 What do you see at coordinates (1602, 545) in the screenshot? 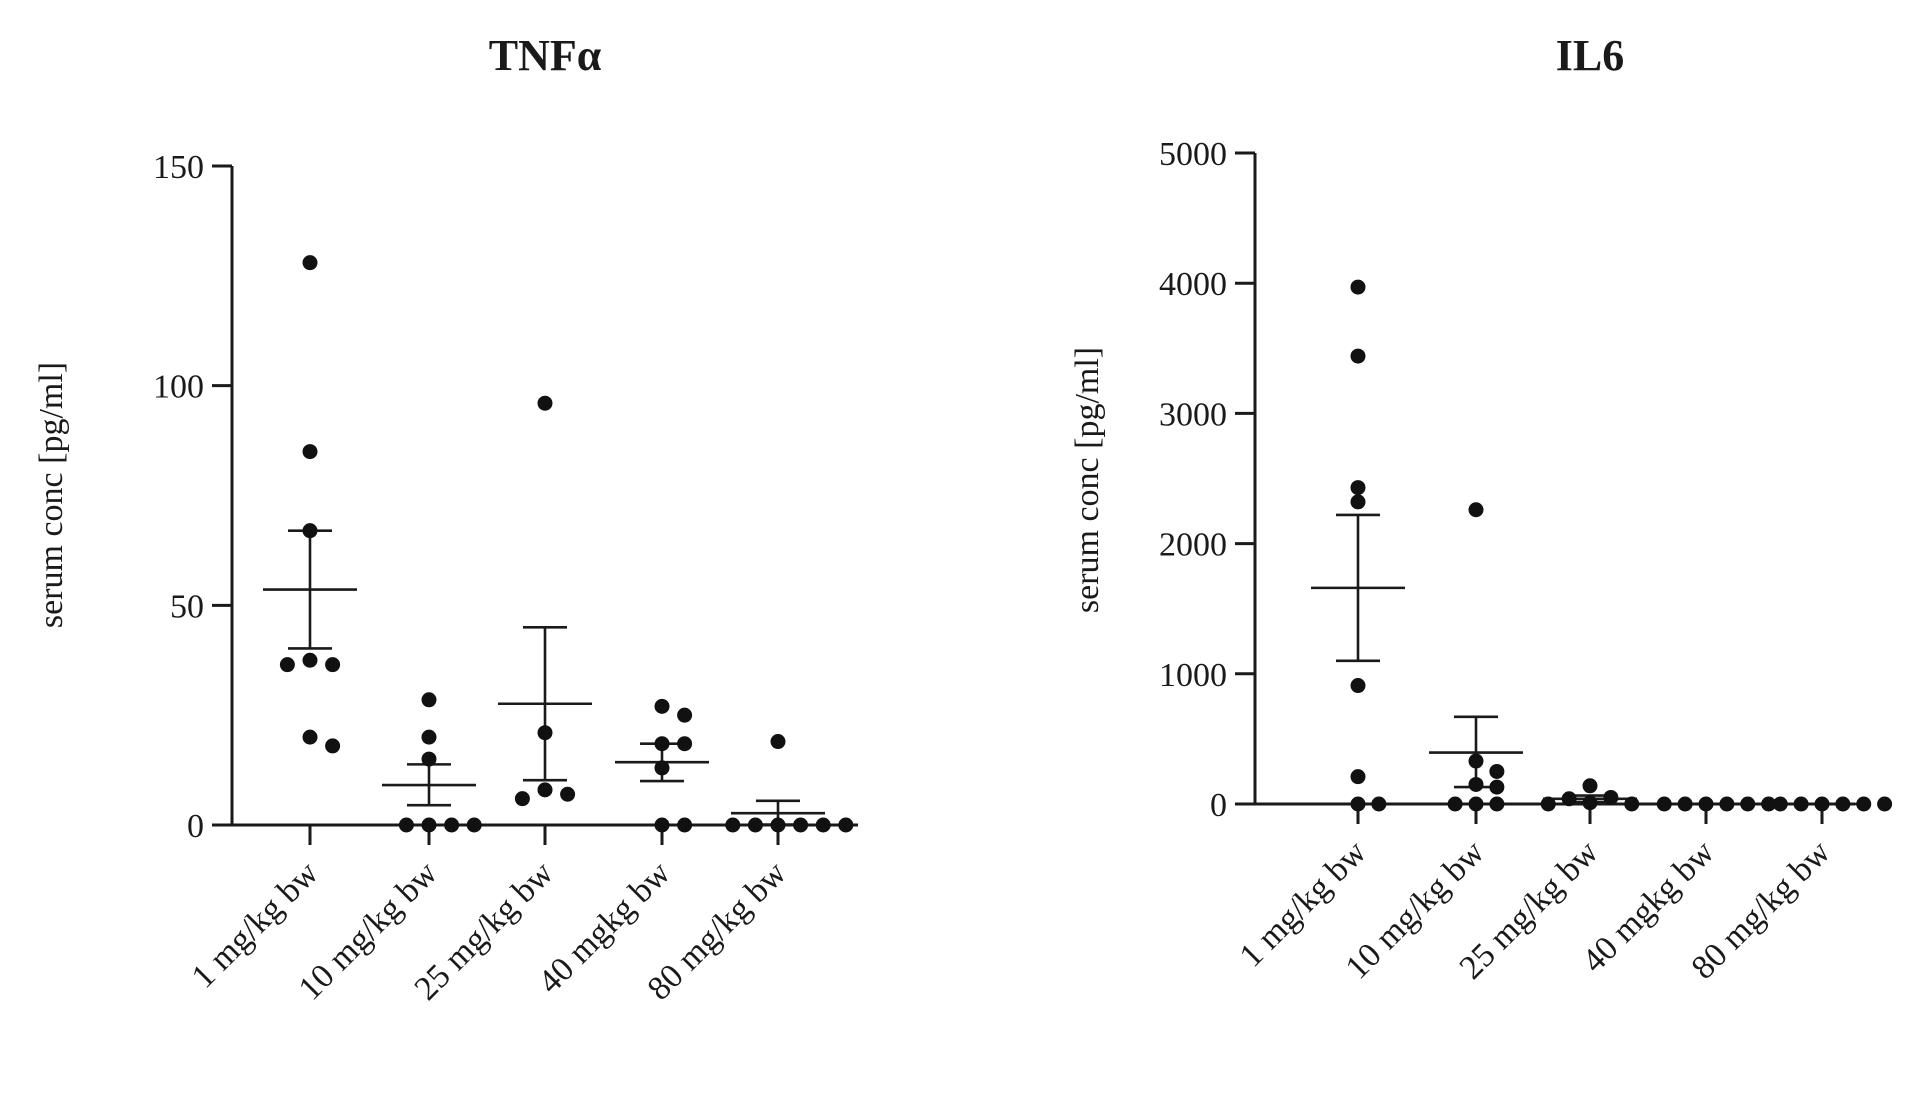
I see `data-marks` at bounding box center [1602, 545].